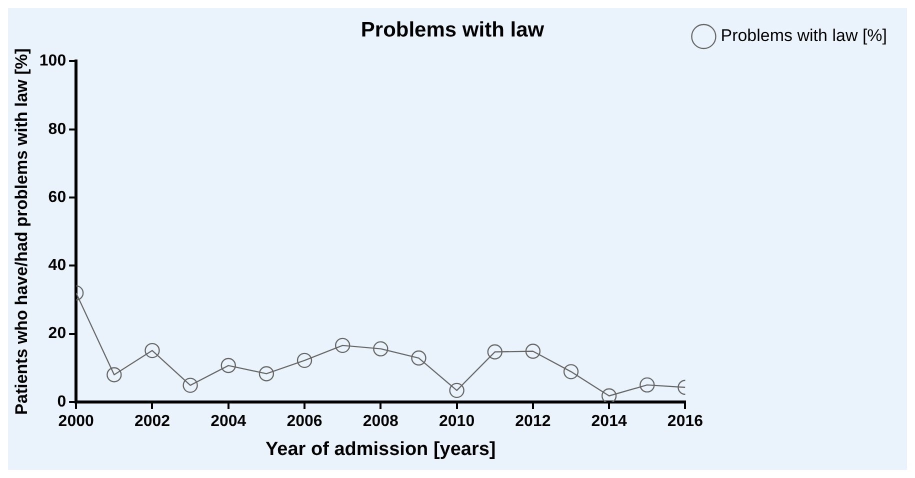 The width and height of the screenshot is (915, 478). What do you see at coordinates (452, 30) in the screenshot?
I see `chart-title: Problems with law` at bounding box center [452, 30].